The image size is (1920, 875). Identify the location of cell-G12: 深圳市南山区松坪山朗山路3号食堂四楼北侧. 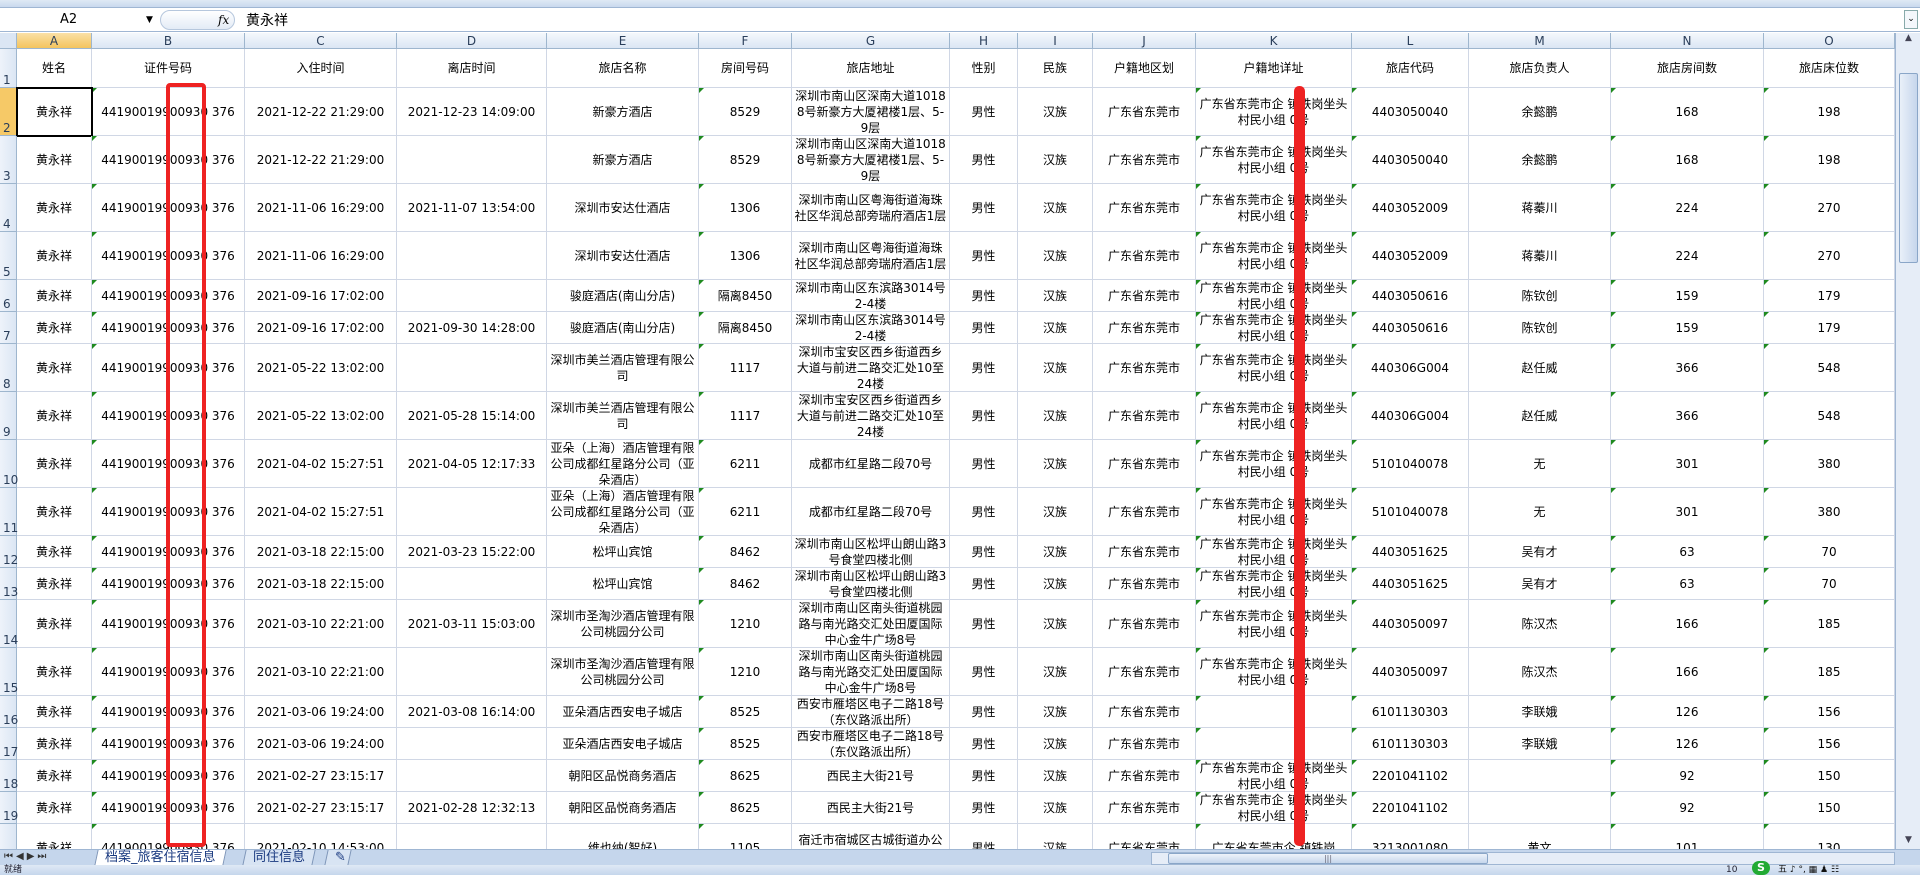
(871, 552).